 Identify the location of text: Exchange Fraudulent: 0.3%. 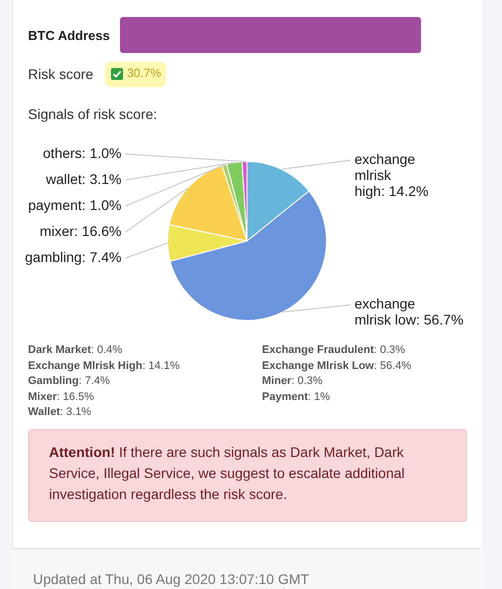
(334, 350).